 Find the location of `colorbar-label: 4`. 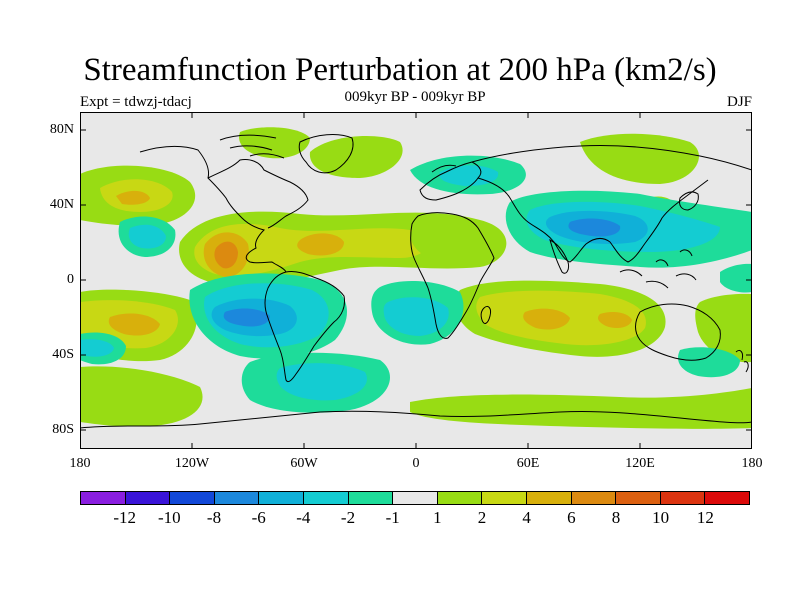

colorbar-label: 4 is located at coordinates (526, 517).